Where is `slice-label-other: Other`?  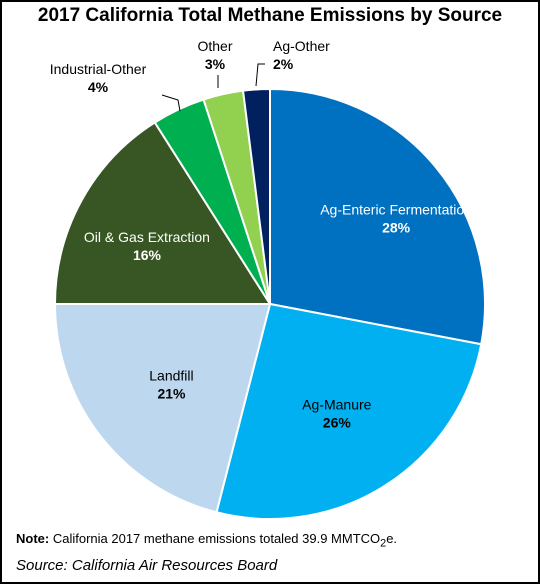
slice-label-other: Other is located at coordinates (214, 46).